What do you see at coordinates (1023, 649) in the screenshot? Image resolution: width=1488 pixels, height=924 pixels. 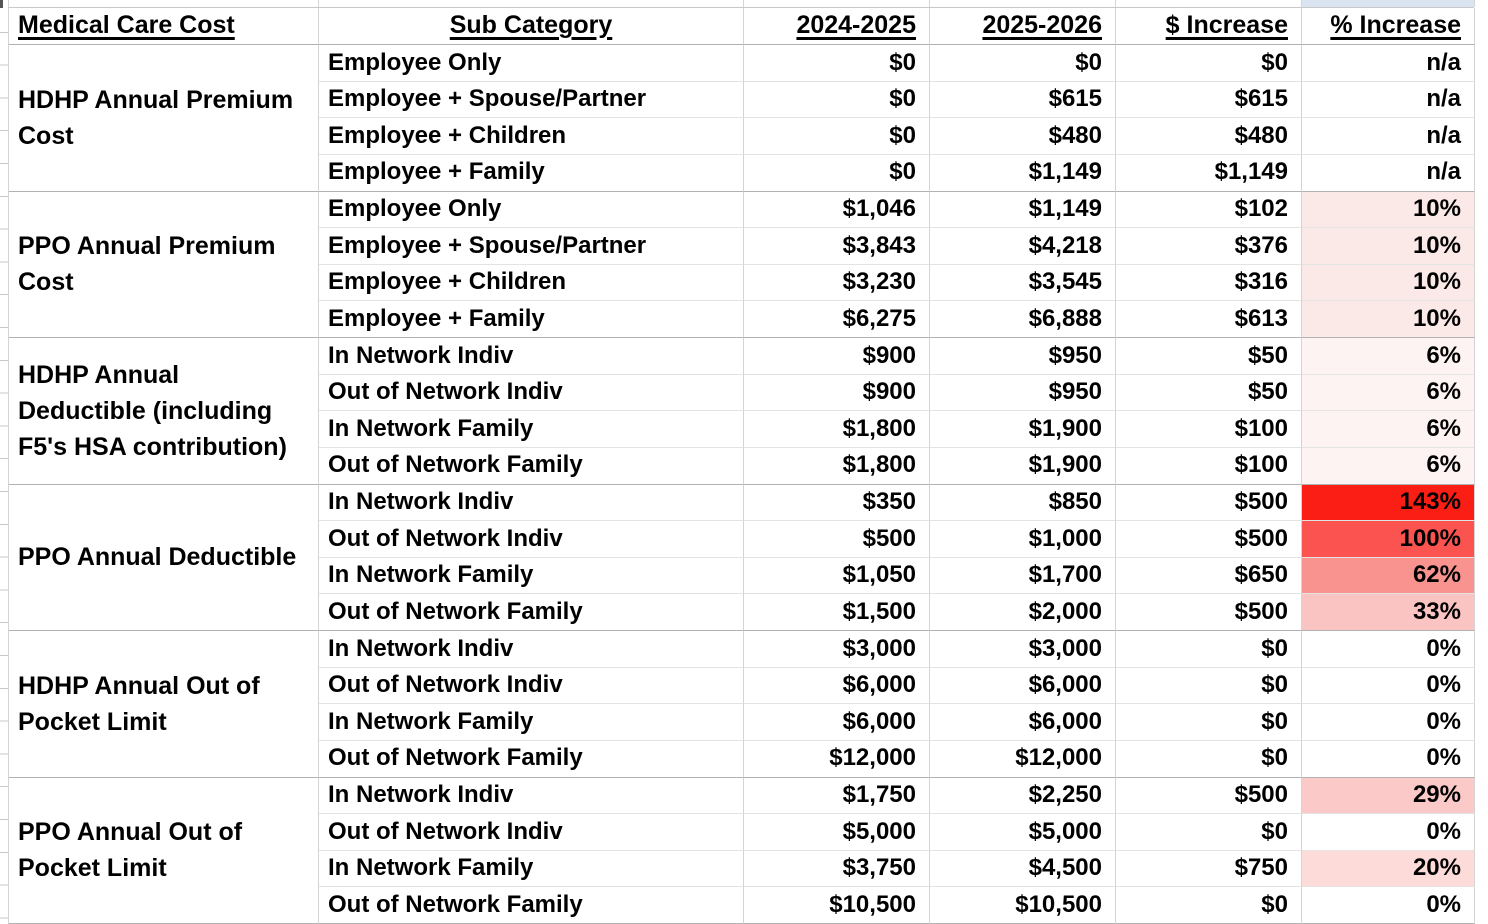 I see `value-2025-2026-cell: $3,000` at bounding box center [1023, 649].